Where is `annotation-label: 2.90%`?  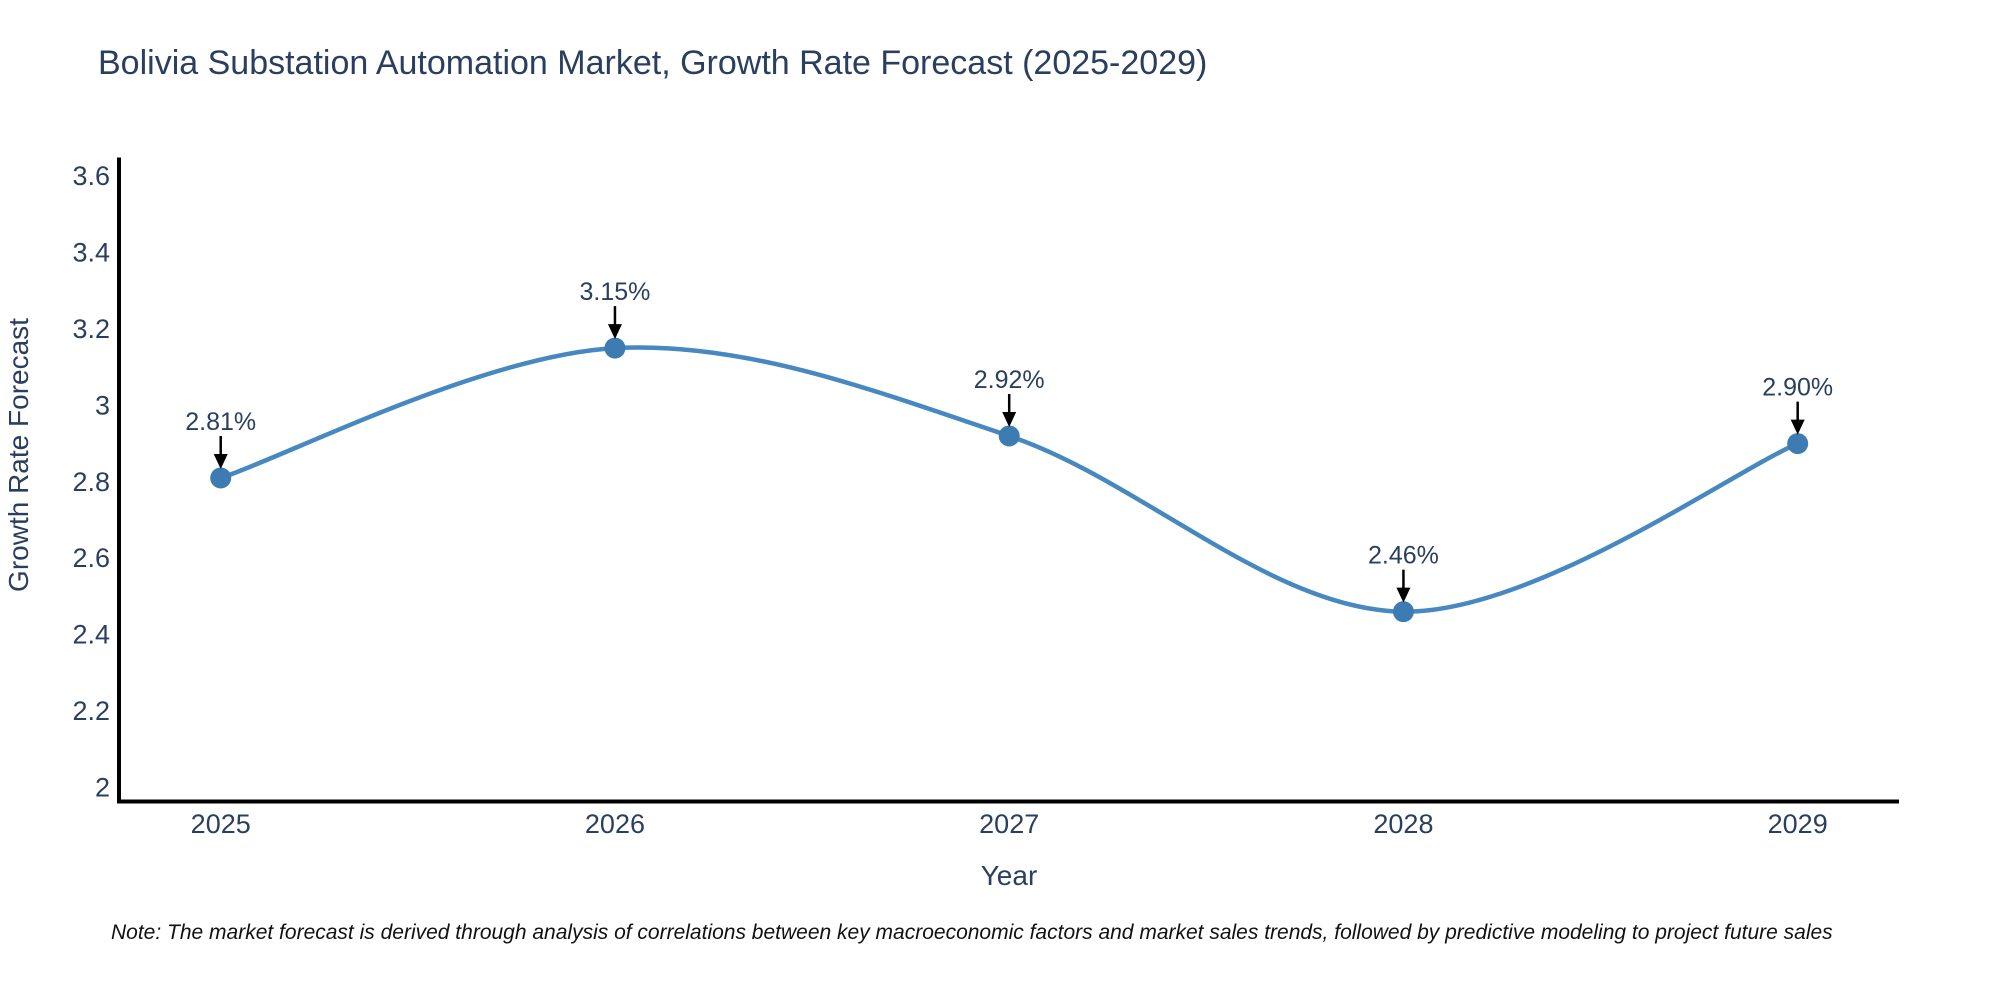
annotation-label: 2.90% is located at coordinates (1797, 388).